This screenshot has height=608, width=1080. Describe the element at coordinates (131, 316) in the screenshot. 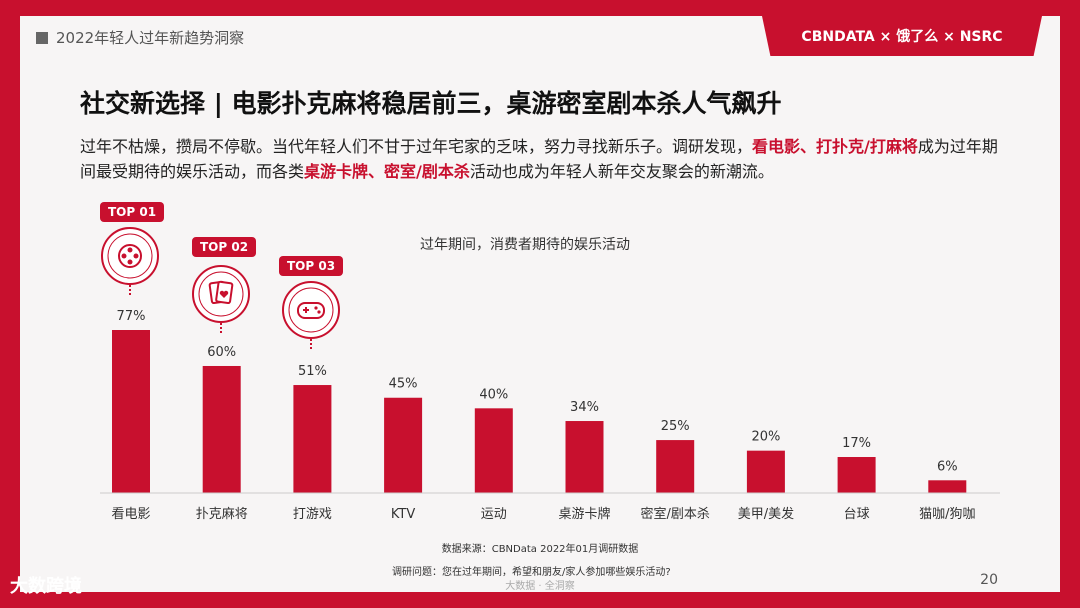

I see `value-label-0: 77%` at that location.